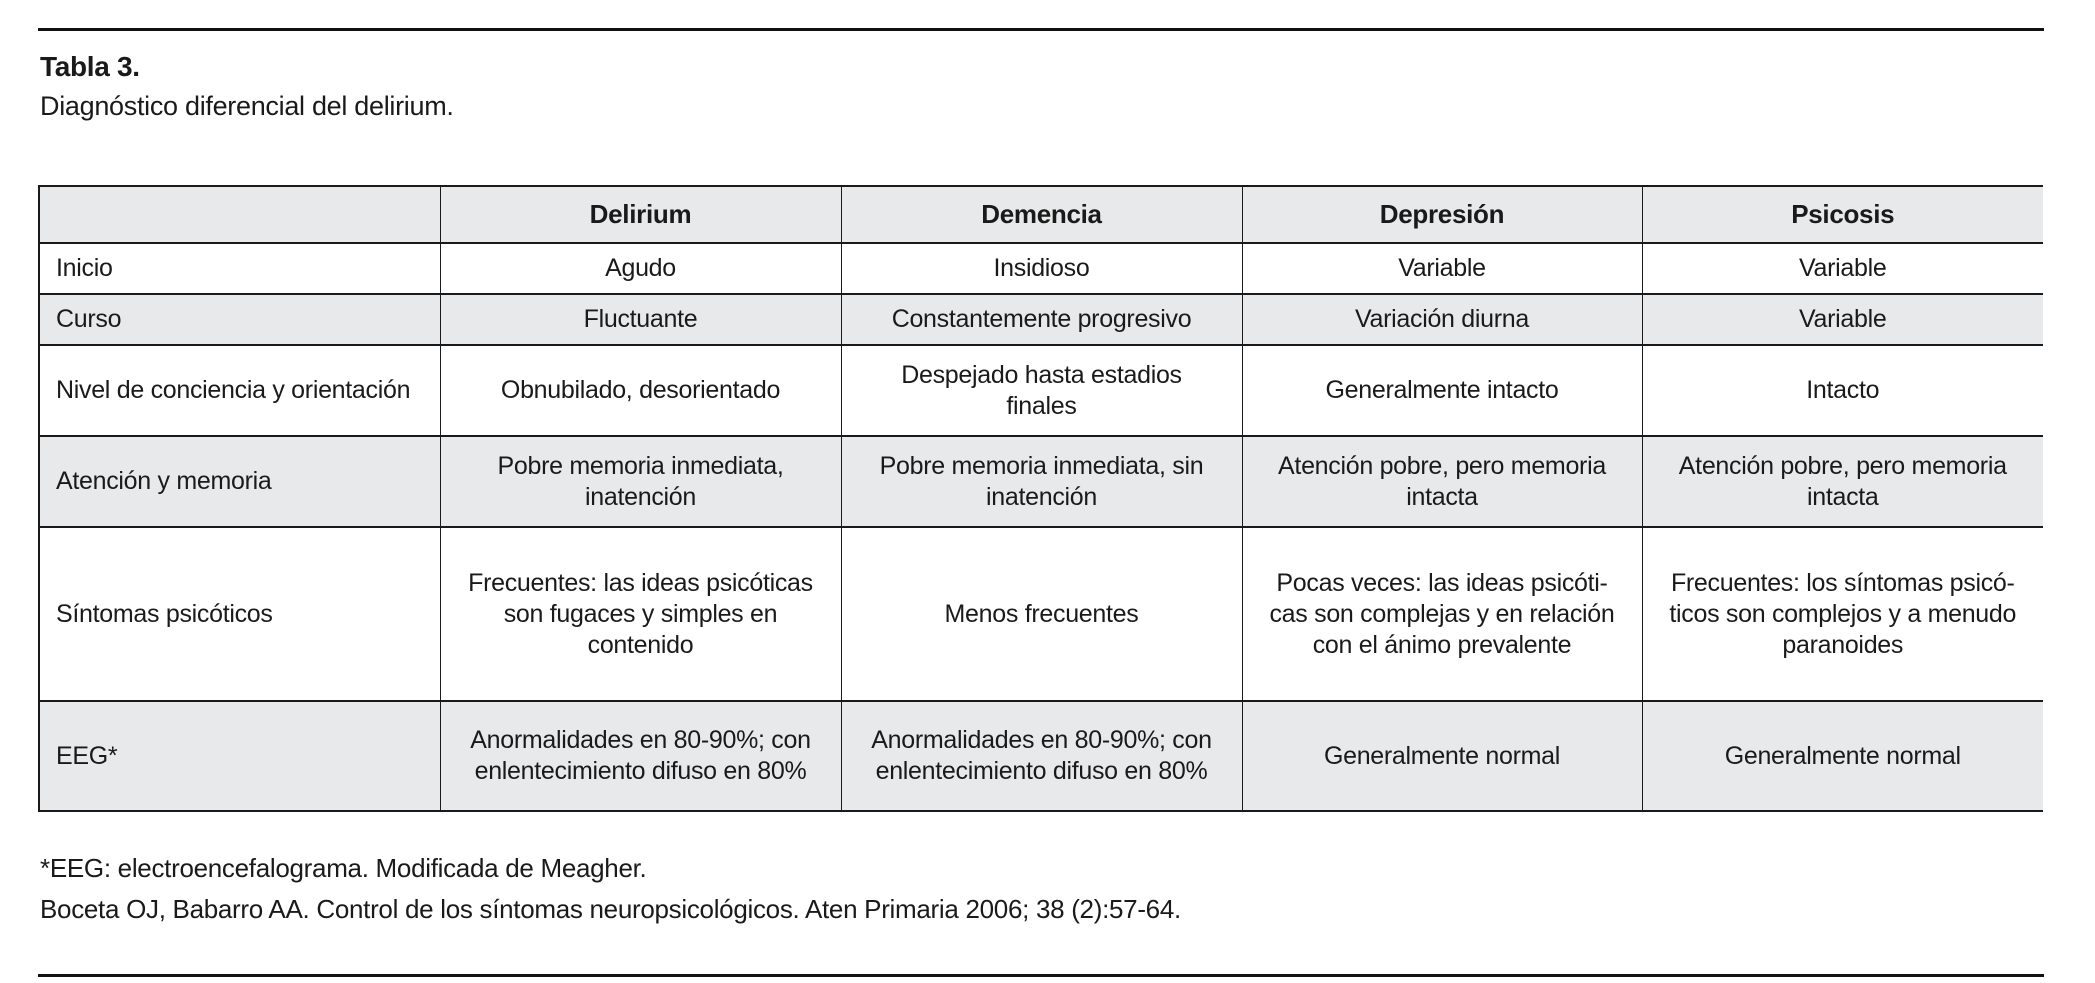  What do you see at coordinates (239, 614) in the screenshot?
I see `row-label-sintomas-psicoticos: Síntomas psicóticos` at bounding box center [239, 614].